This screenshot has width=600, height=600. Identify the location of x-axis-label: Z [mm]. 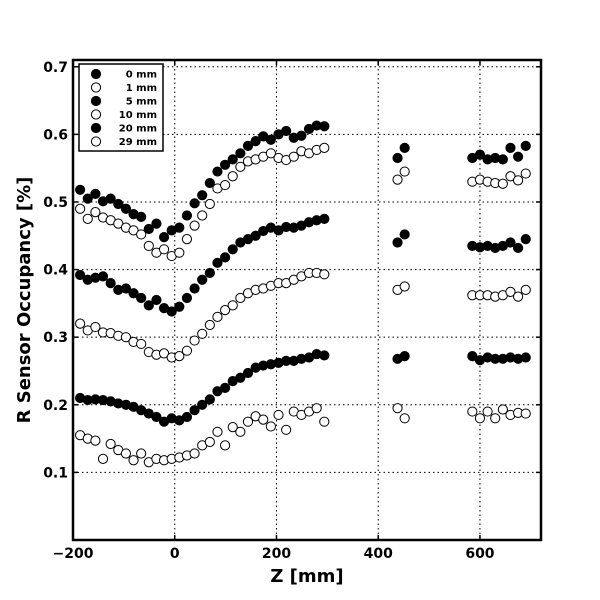
(306, 576).